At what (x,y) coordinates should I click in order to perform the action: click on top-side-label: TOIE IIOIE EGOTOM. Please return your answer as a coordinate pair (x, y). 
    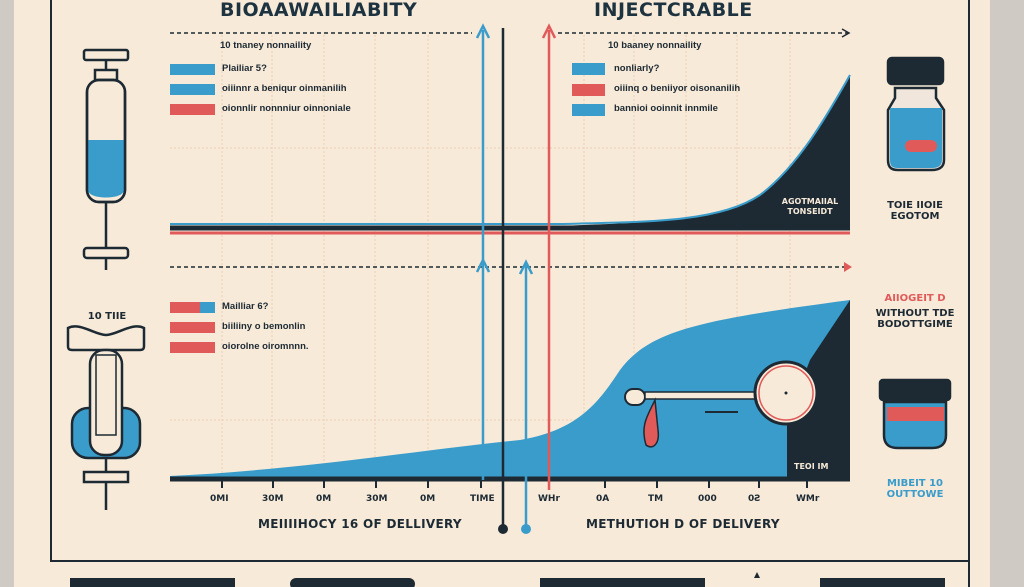
    Looking at the image, I should click on (915, 211).